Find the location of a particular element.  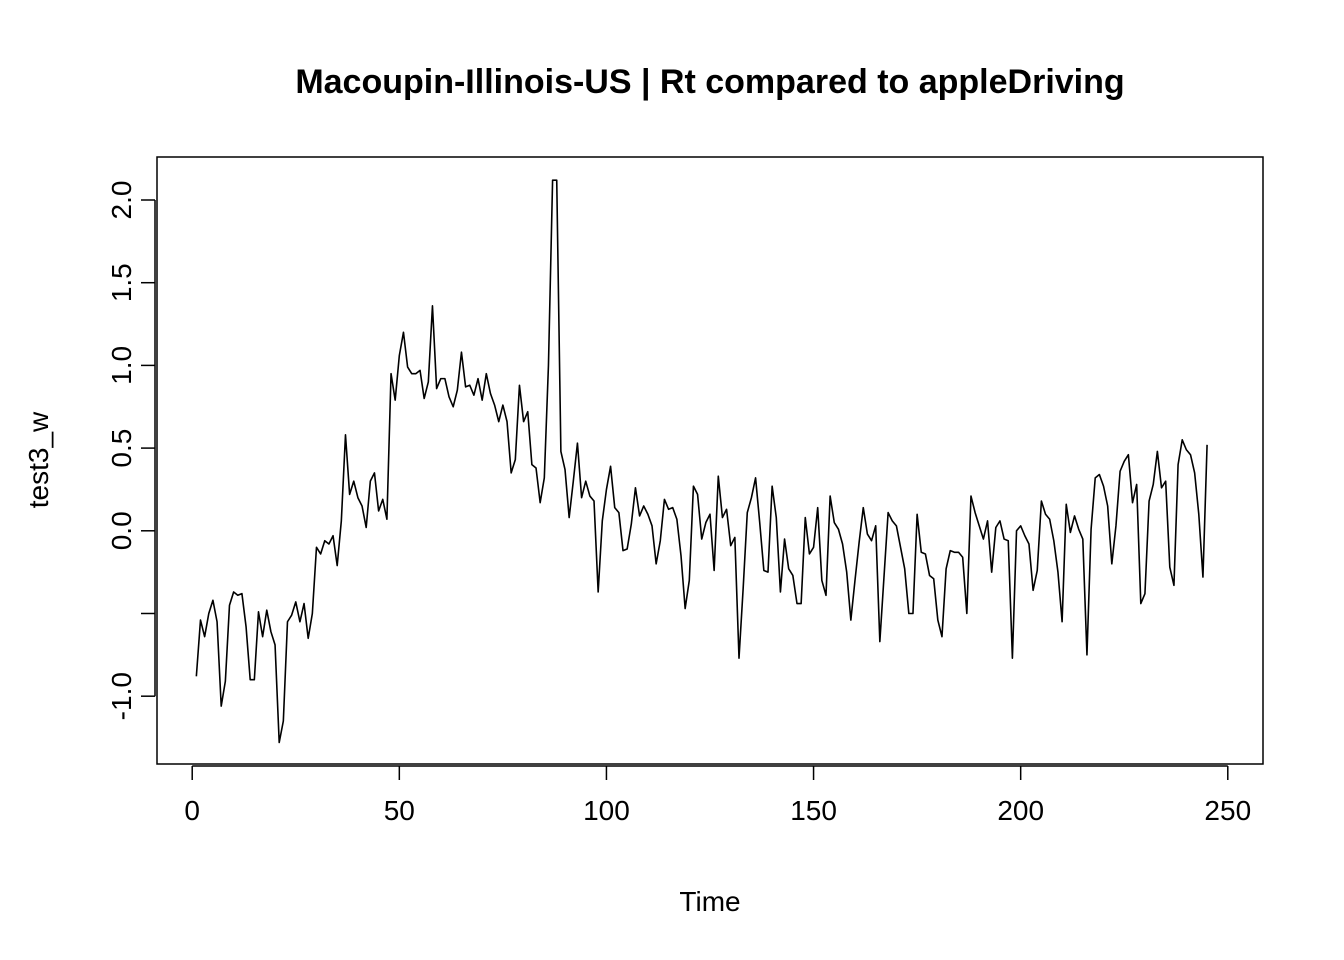

y-tick-label: 0.5 is located at coordinates (121, 448).